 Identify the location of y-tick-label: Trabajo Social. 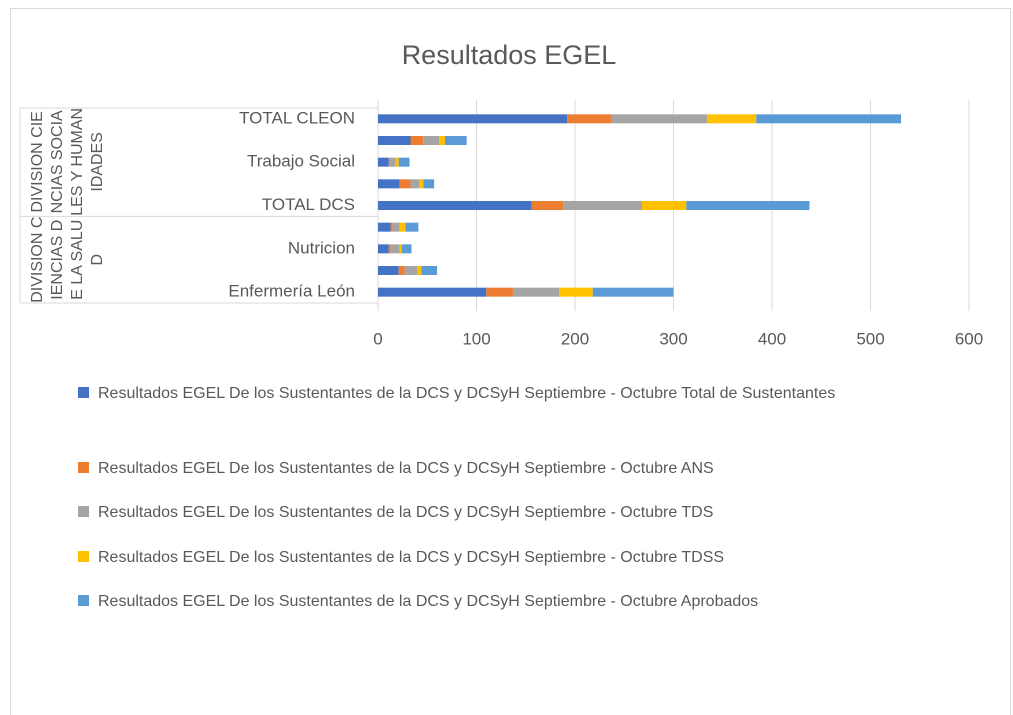
(301, 161).